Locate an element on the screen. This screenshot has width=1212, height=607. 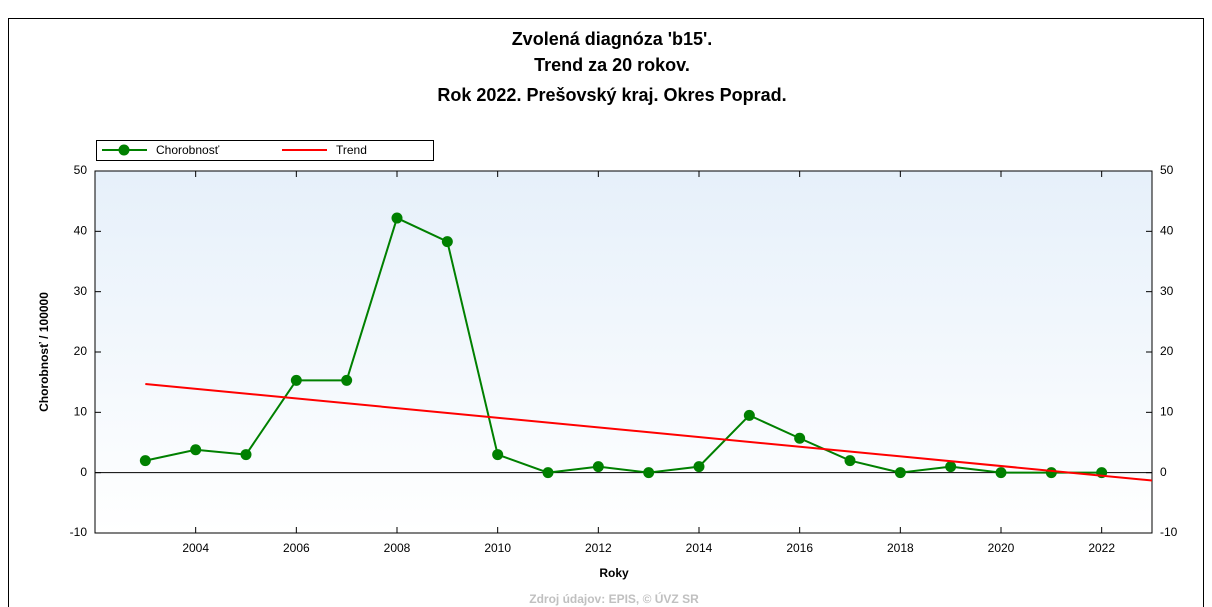
legend is located at coordinates (265, 150).